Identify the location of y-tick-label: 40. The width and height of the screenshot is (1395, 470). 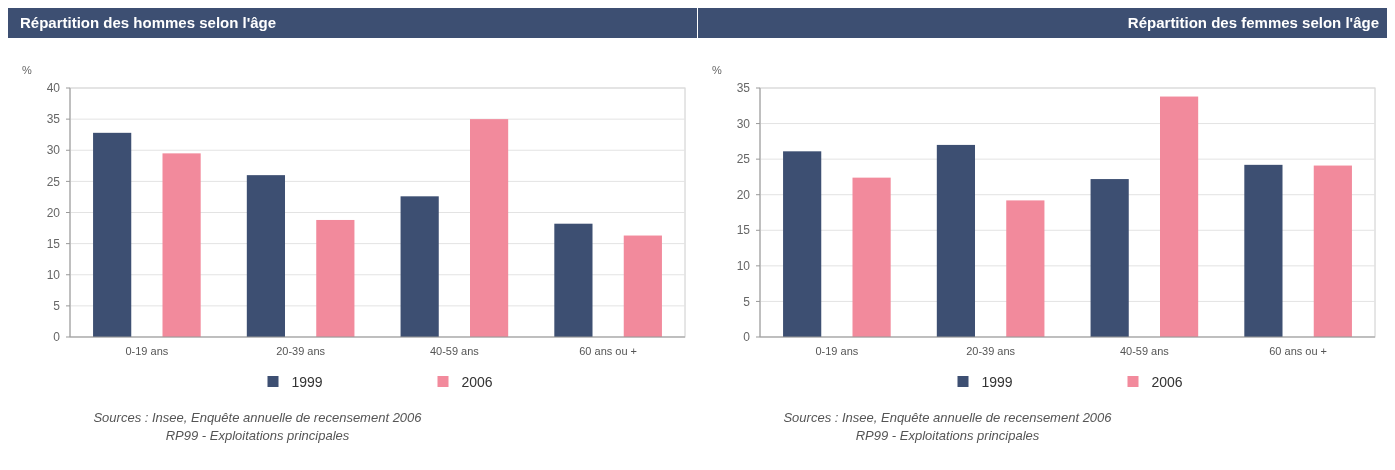
(53, 88).